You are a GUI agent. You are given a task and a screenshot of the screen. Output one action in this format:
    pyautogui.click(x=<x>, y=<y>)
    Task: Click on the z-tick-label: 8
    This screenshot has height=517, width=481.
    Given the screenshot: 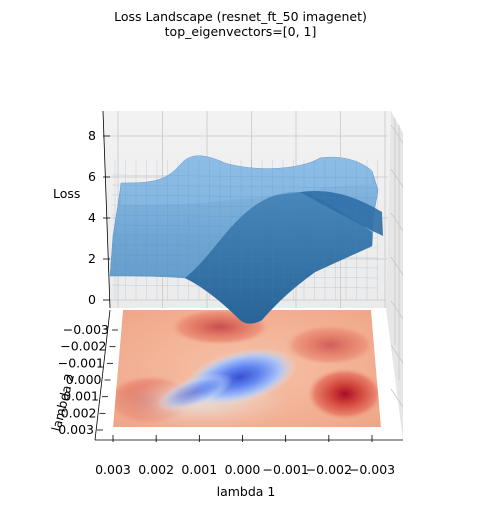 What is the action you would take?
    pyautogui.click(x=92, y=135)
    